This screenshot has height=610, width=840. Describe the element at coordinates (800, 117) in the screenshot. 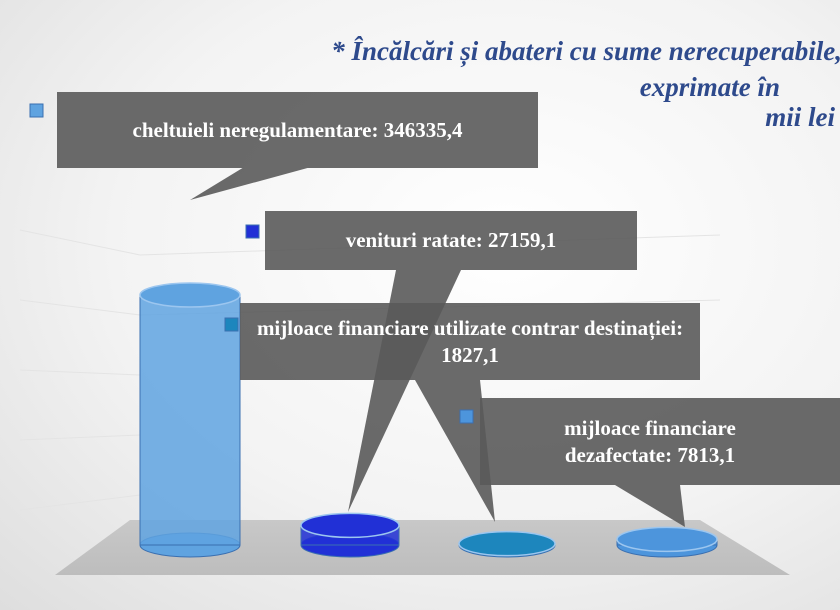

I see `chart-title: mii lei` at that location.